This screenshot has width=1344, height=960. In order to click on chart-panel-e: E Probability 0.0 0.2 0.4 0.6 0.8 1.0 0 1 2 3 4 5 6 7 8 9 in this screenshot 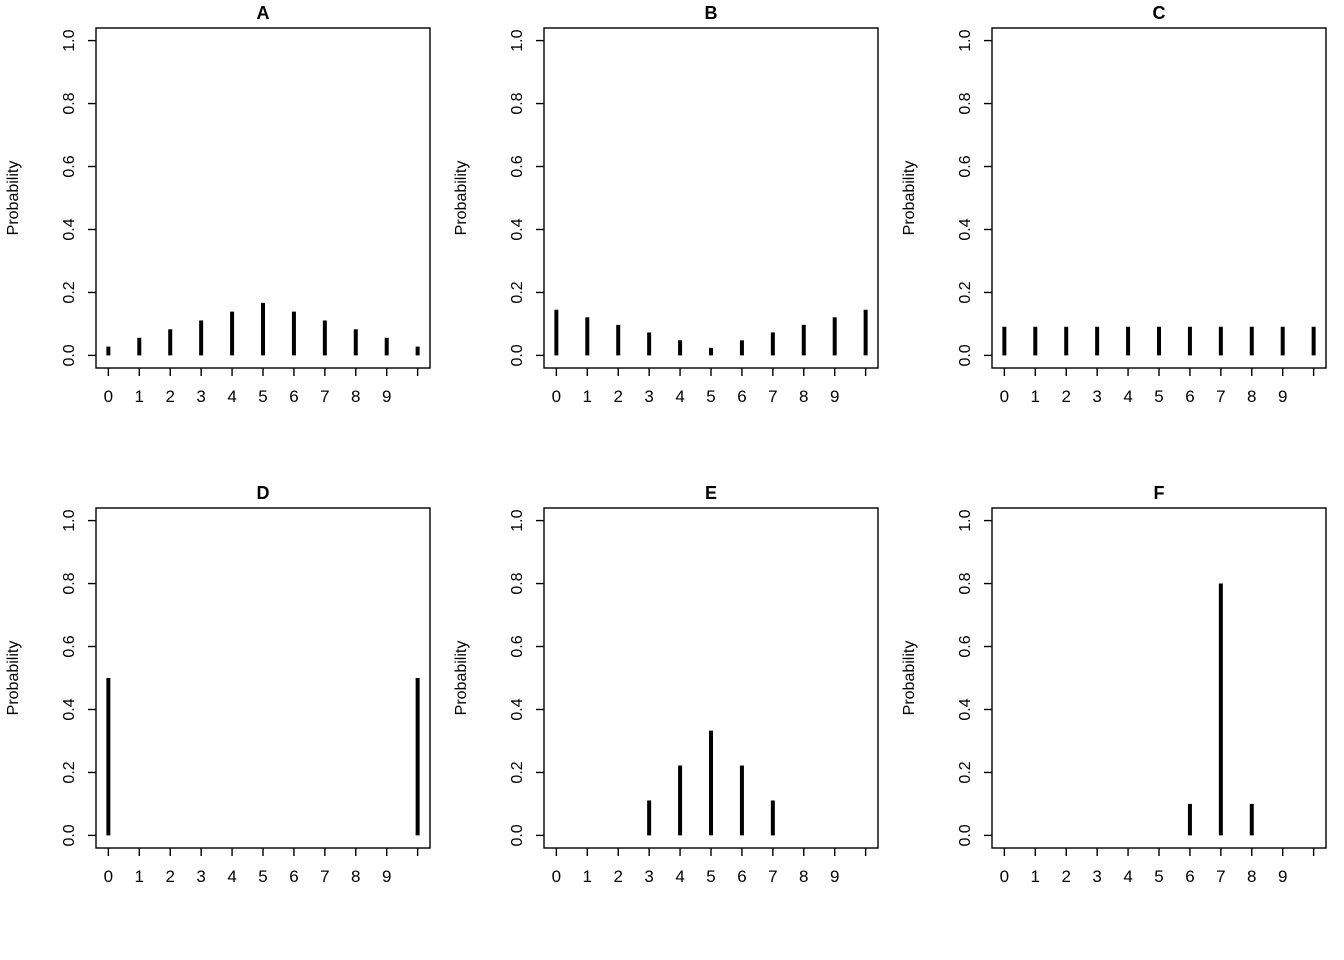, I will do `click(666, 684)`.